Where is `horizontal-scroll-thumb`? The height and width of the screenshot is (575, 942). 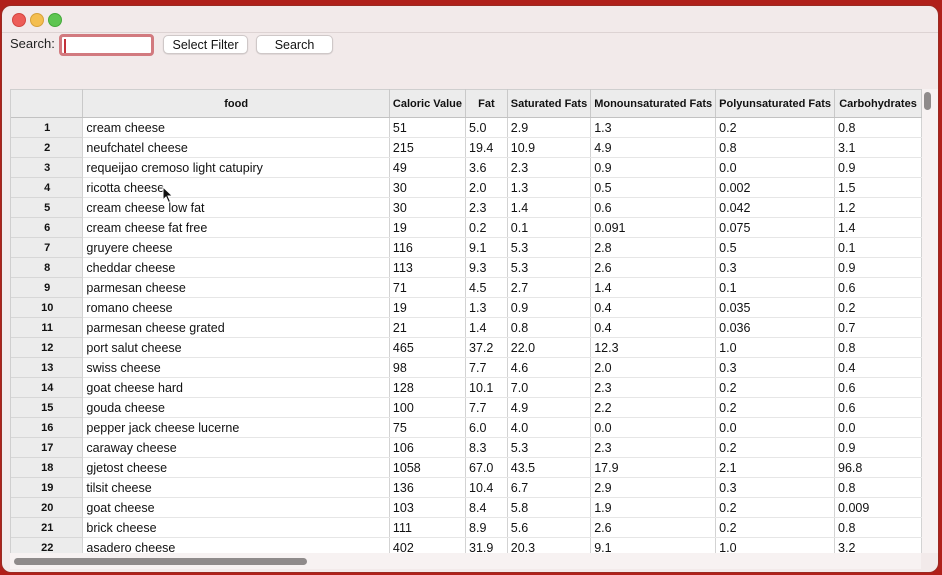
horizontal-scroll-thumb is located at coordinates (160, 561).